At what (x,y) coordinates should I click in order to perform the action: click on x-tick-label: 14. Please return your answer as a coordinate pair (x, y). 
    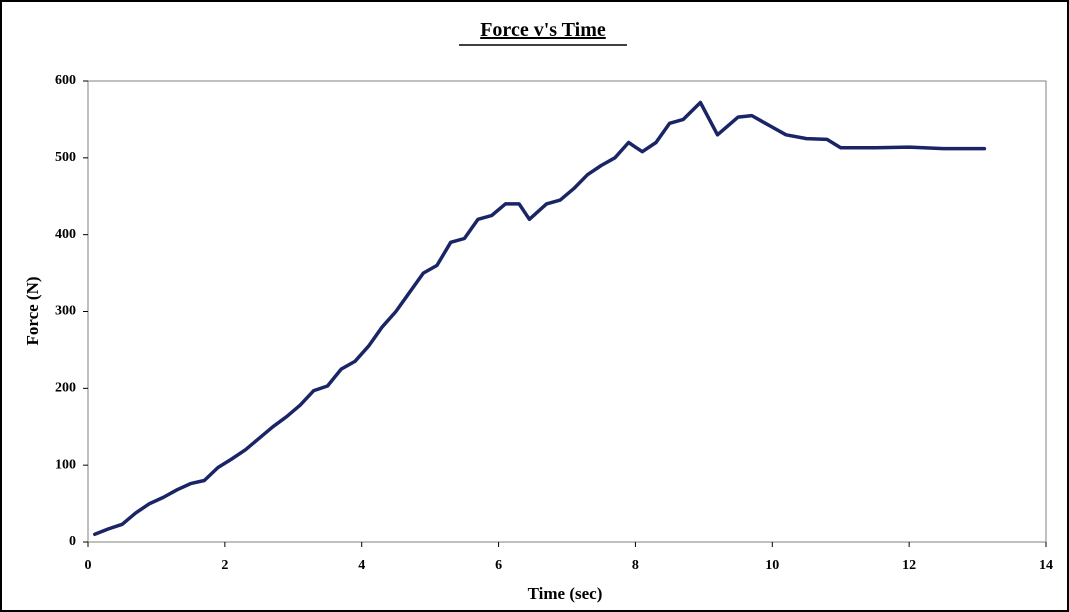
    Looking at the image, I should click on (1046, 565).